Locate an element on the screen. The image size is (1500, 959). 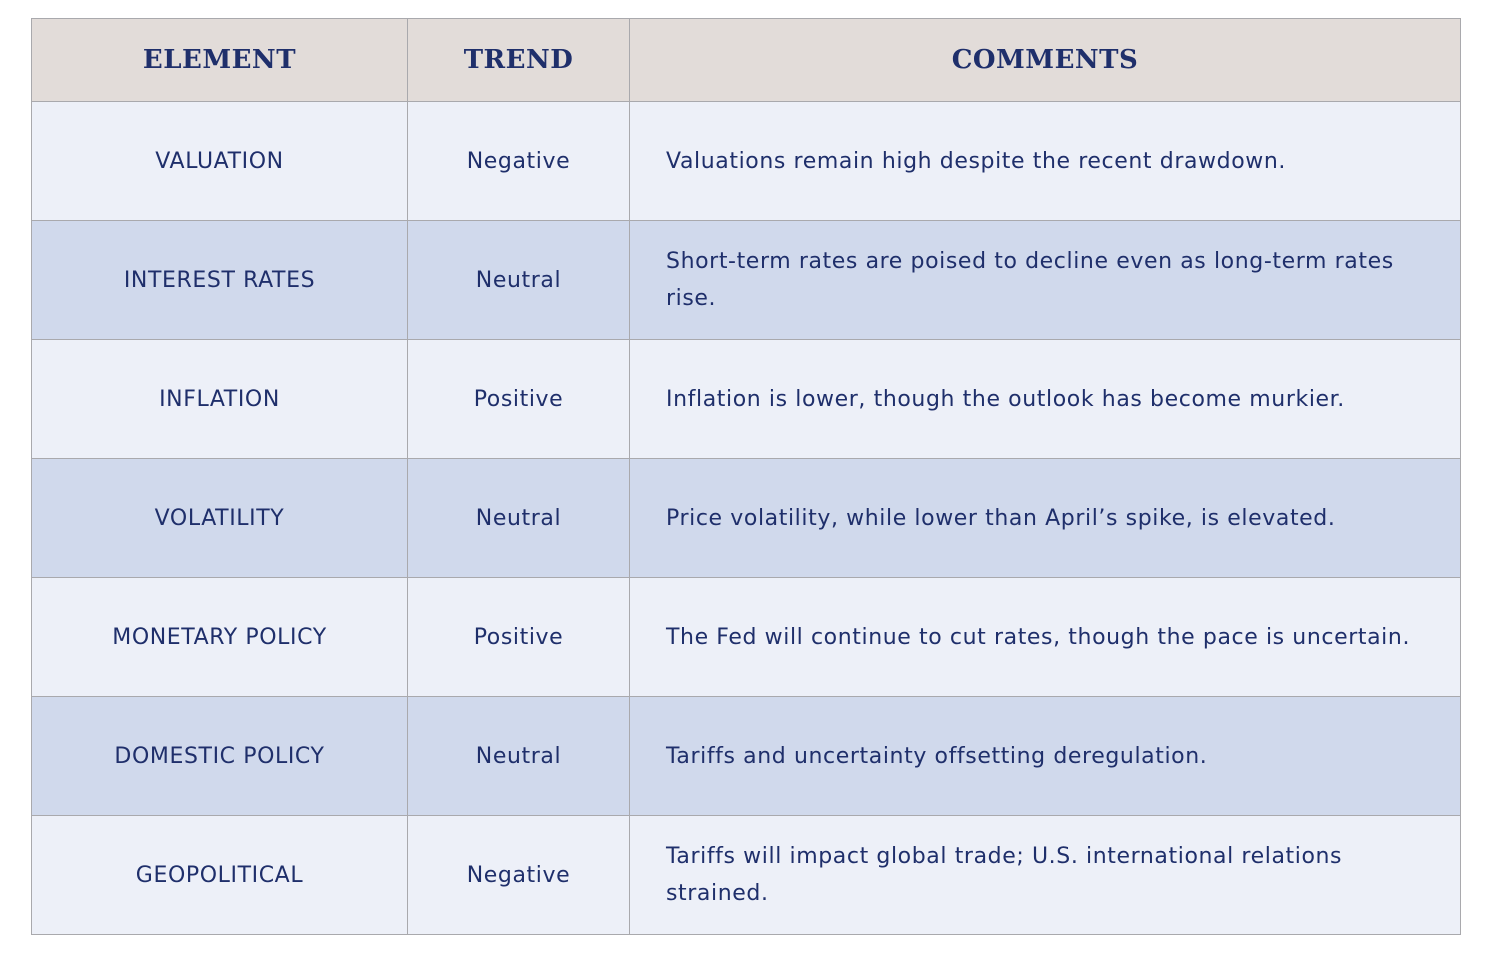
header-comments: COMMENTS is located at coordinates (1045, 60).